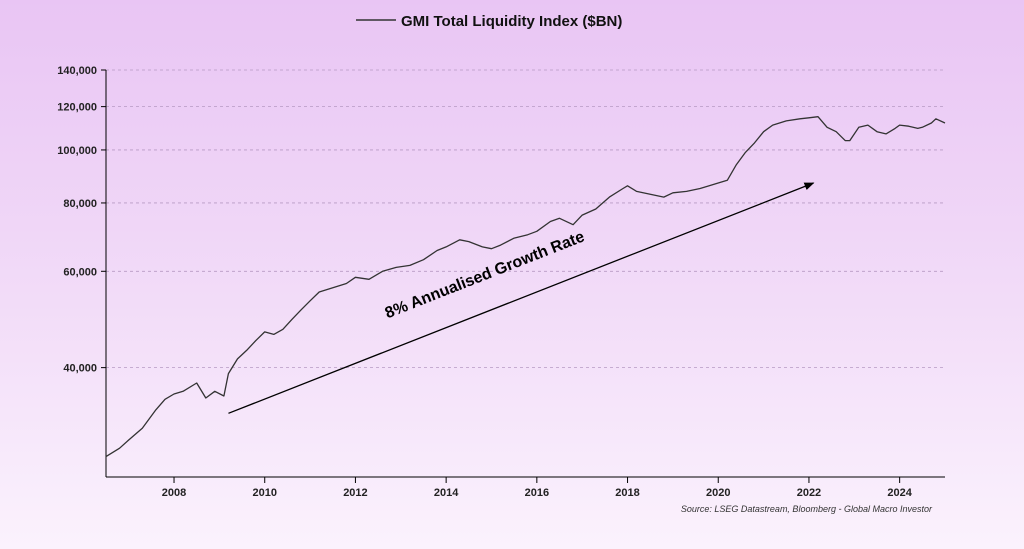 This screenshot has width=1024, height=549. I want to click on x-axis-ticks: 2008 2010 2012 2014 2016 2018 2020 2022 2024, so click(537, 488).